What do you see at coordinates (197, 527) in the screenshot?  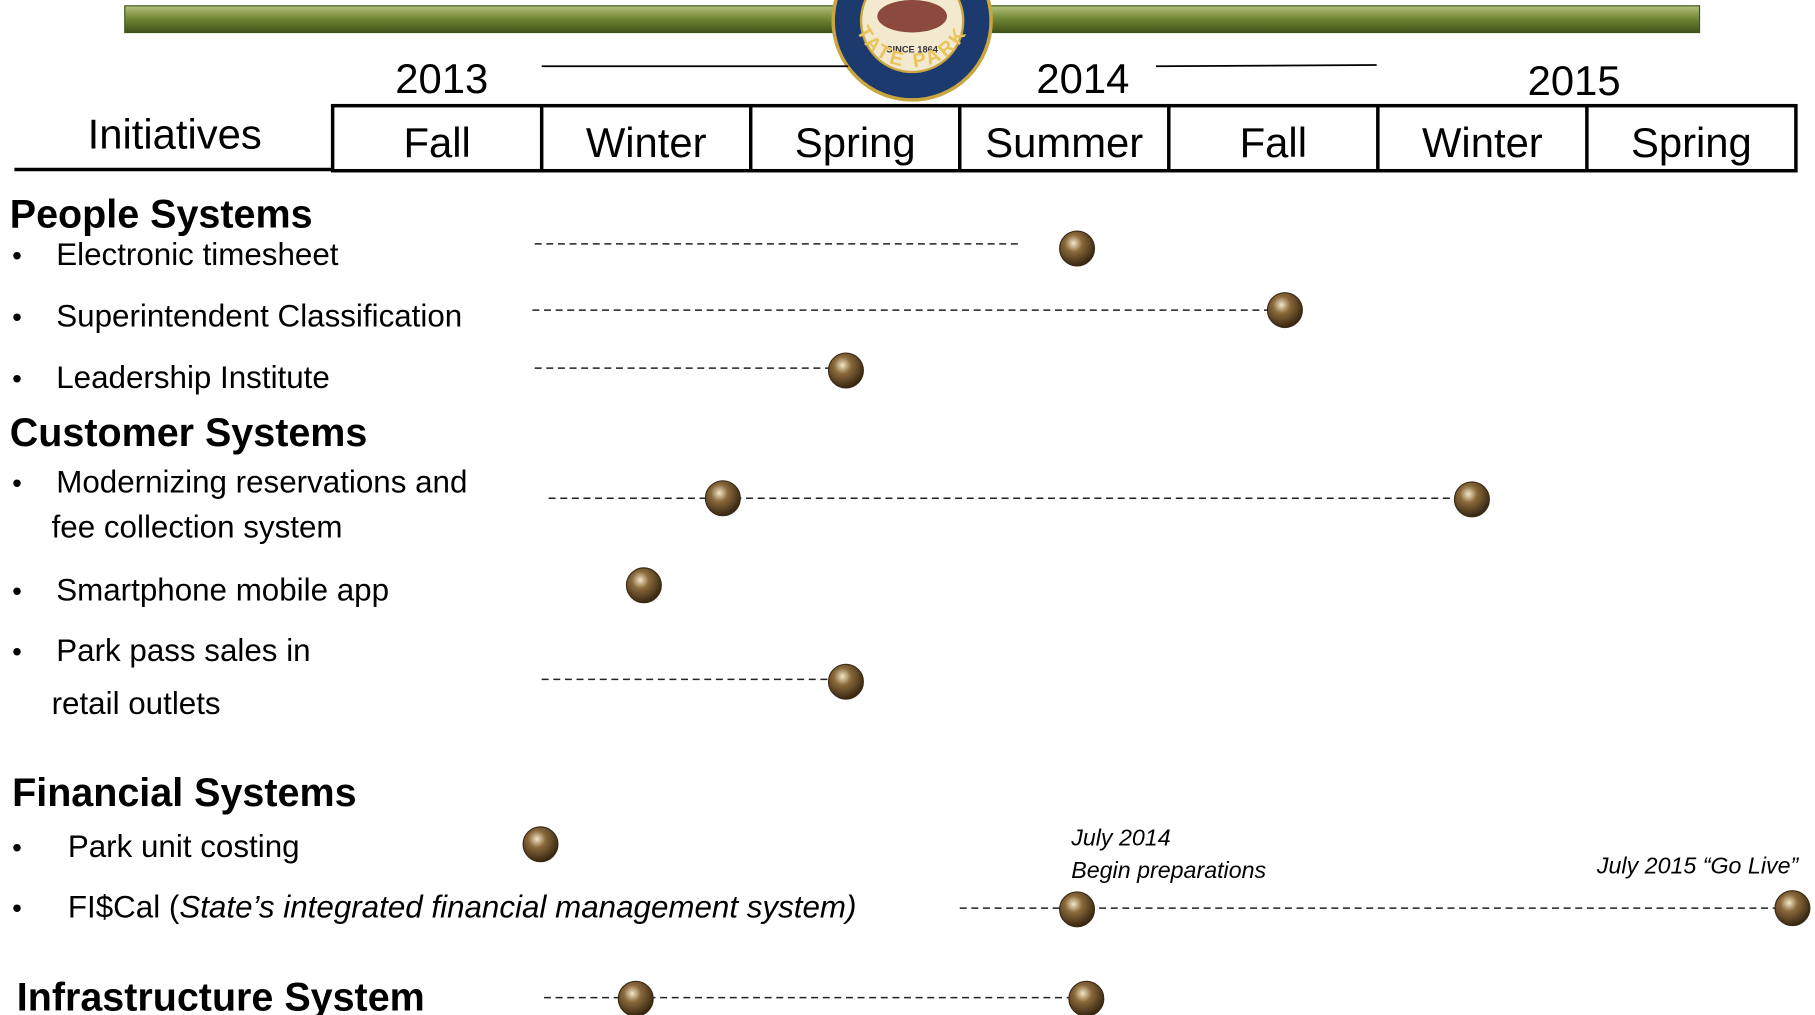 I see `item-label: fee collection system` at bounding box center [197, 527].